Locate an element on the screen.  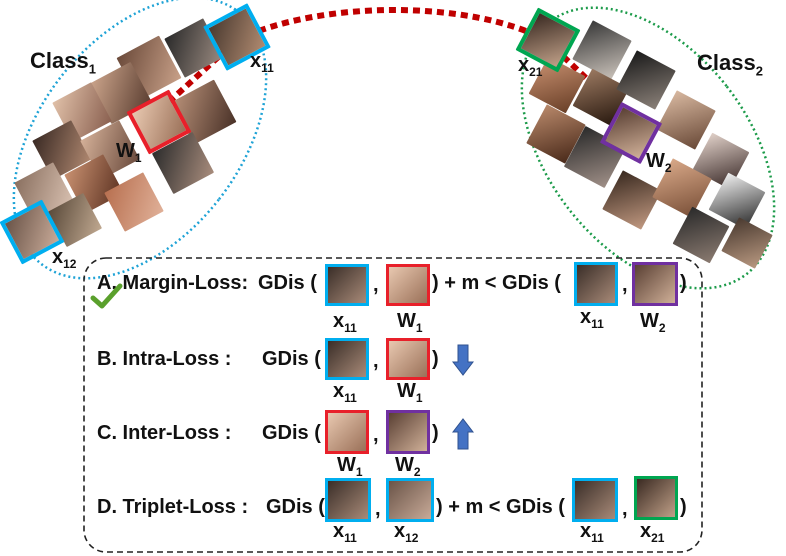
down-arrow-icon is located at coordinates (463, 360).